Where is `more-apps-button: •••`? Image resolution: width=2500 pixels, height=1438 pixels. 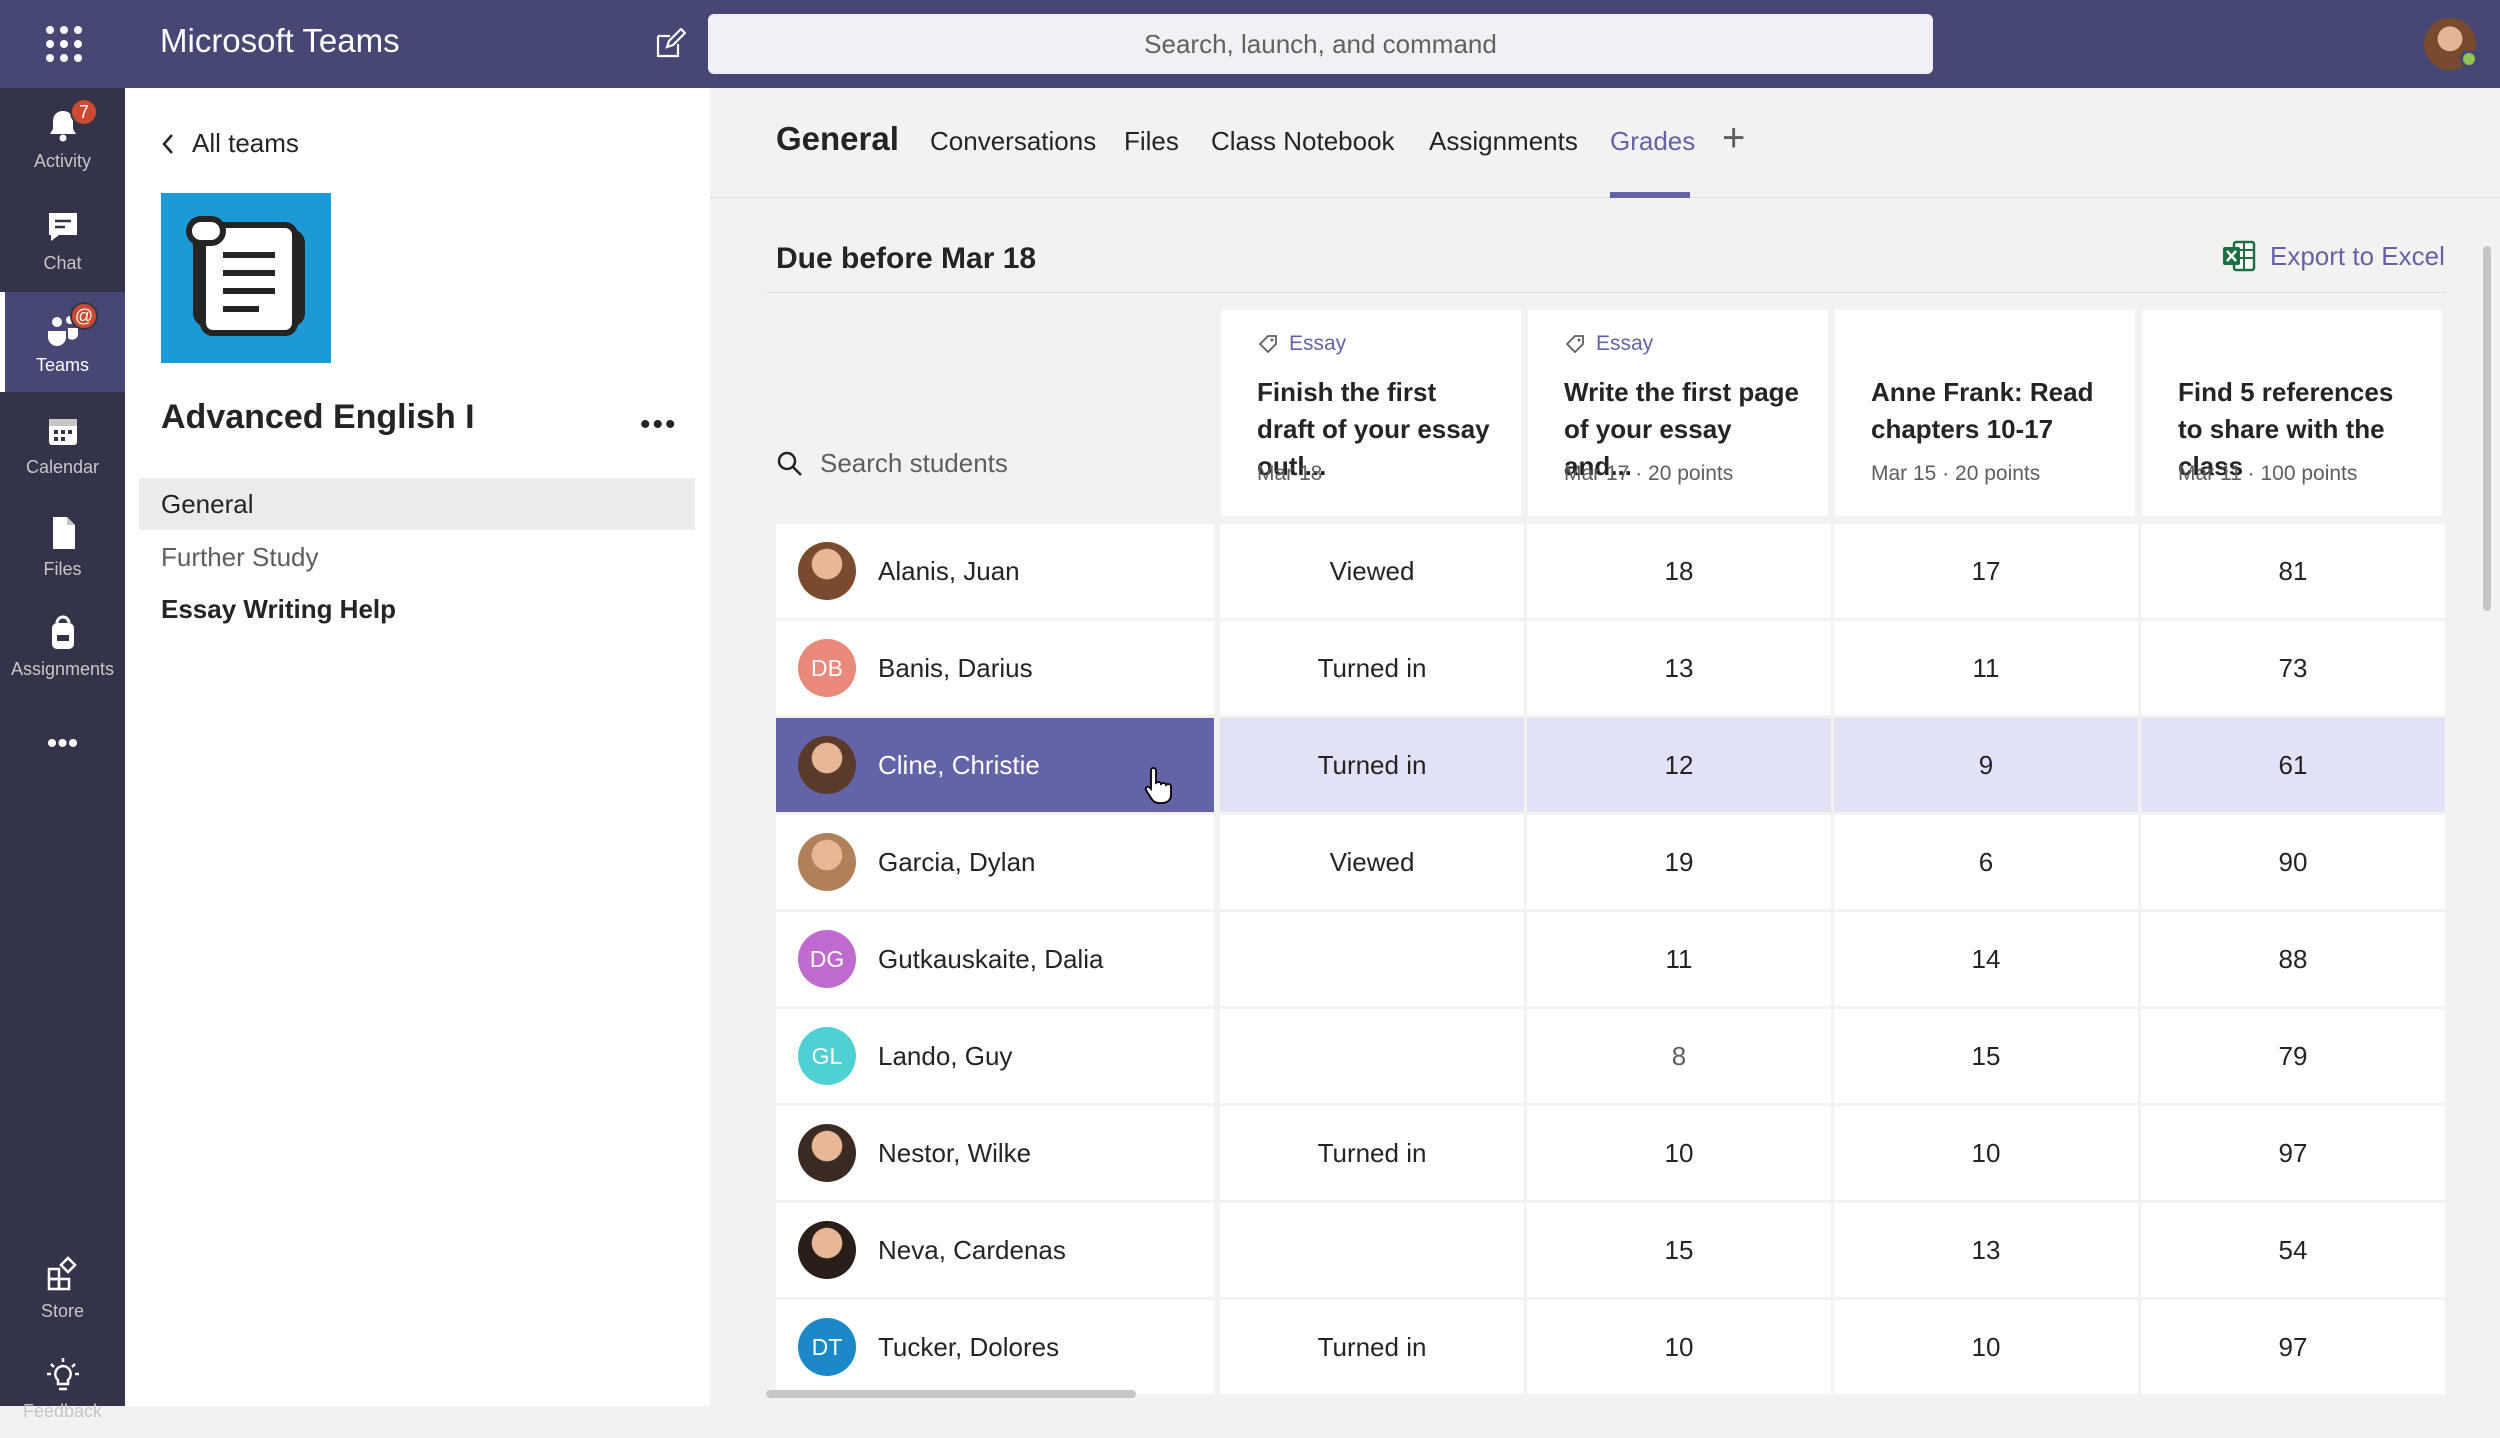
more-apps-button: ••• is located at coordinates (62, 744).